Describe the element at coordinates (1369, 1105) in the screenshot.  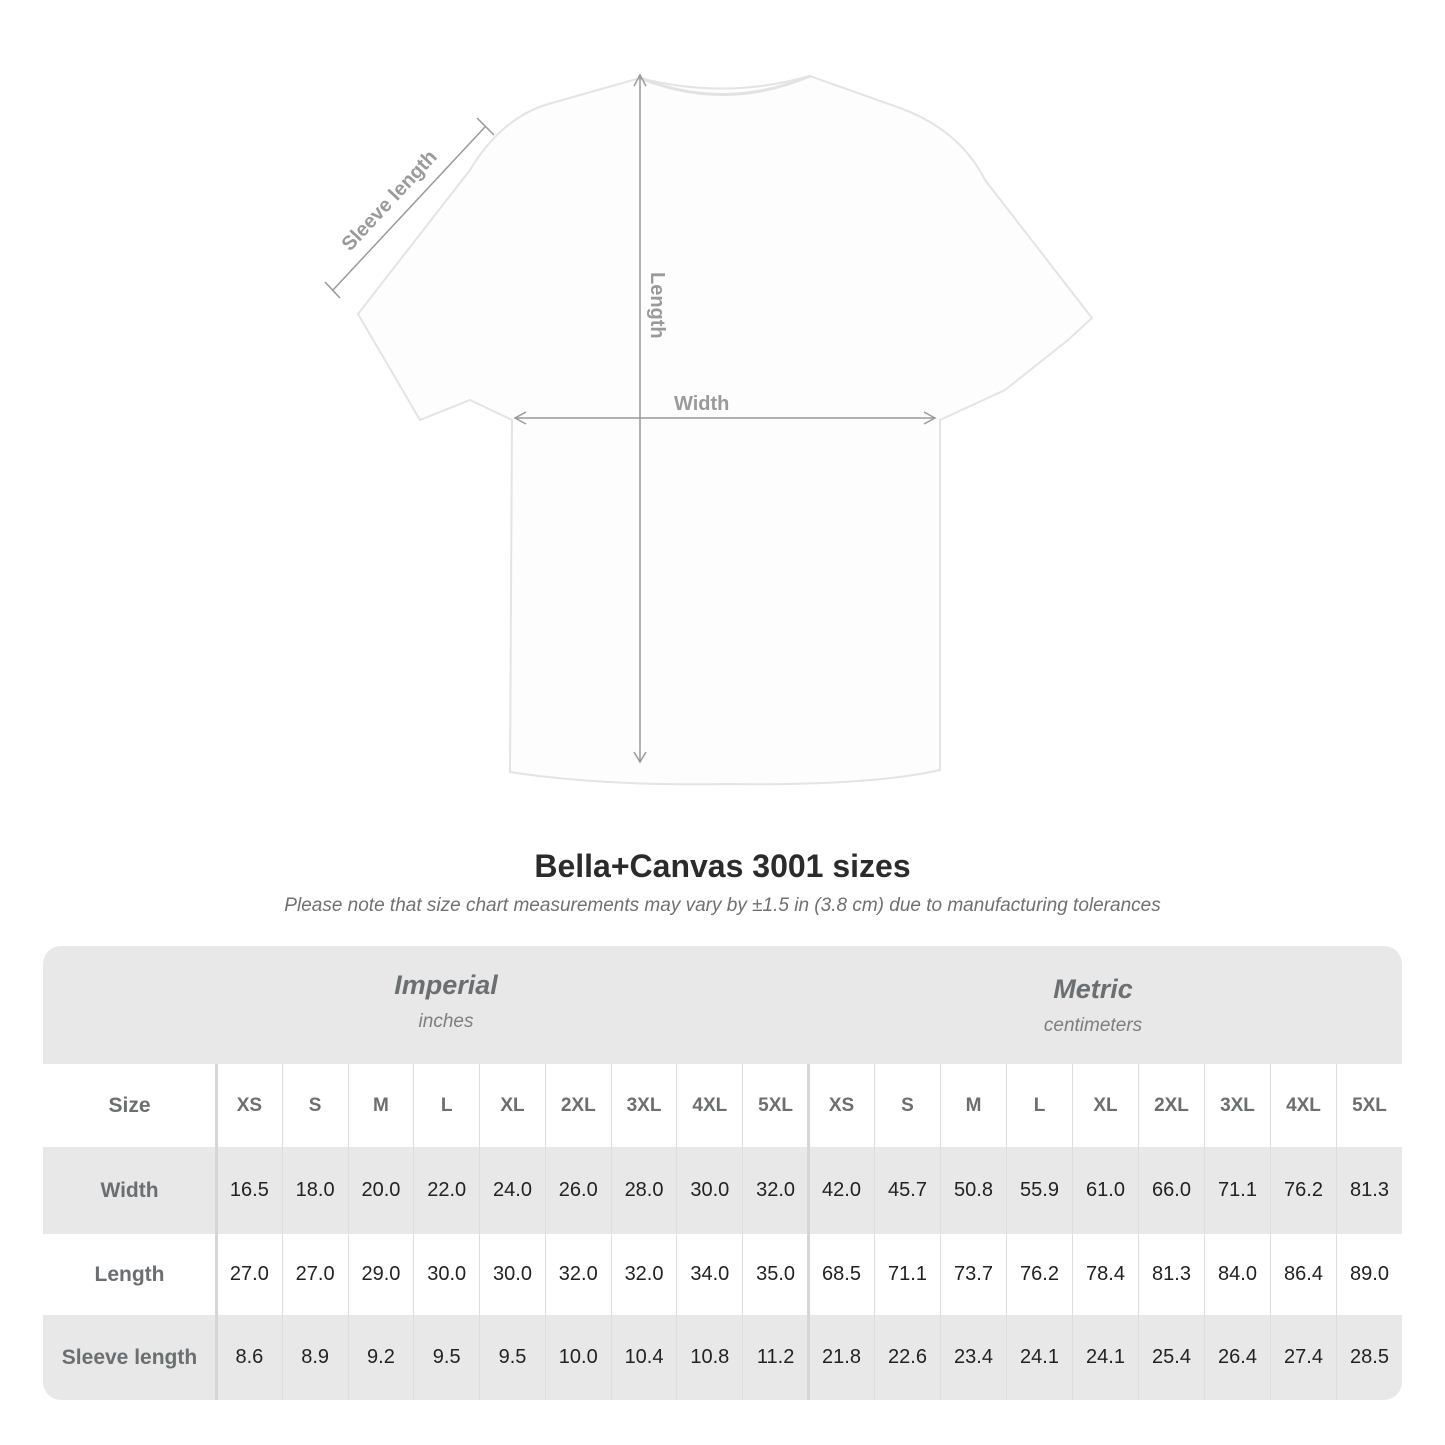
I see `metric-cell: 5XL` at that location.